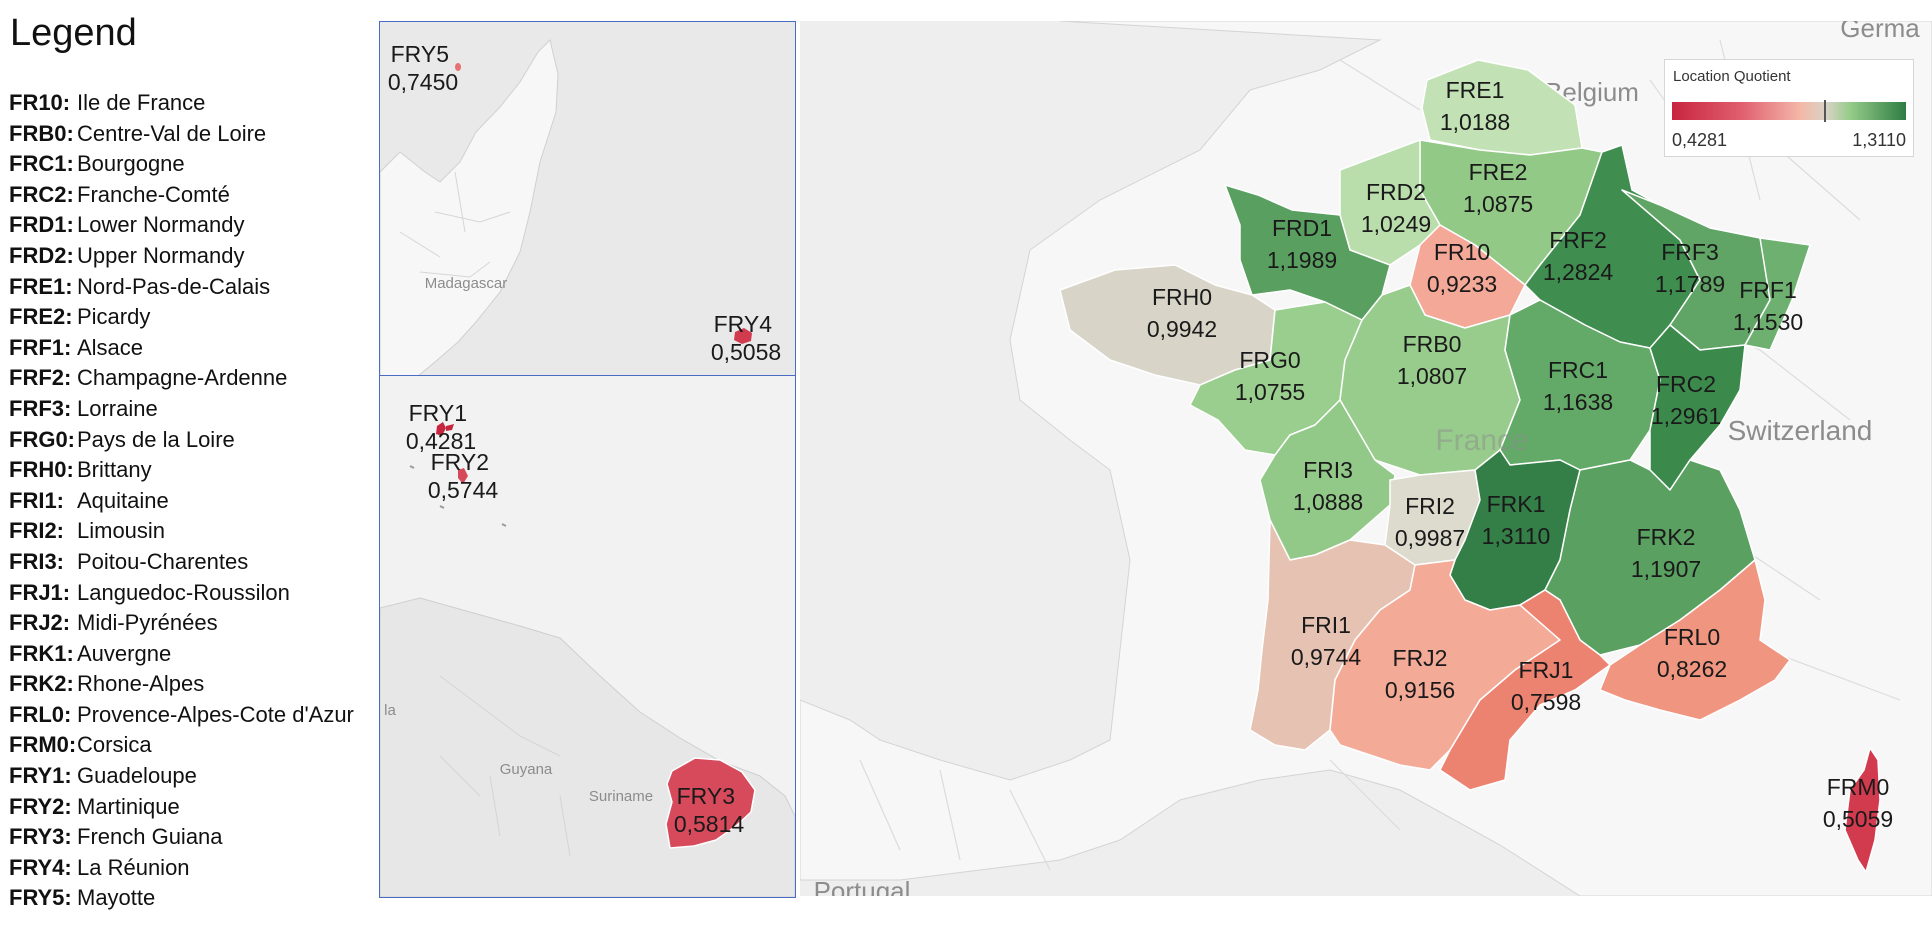 The width and height of the screenshot is (1932, 928). I want to click on region-FRF1, so click(1777, 294).